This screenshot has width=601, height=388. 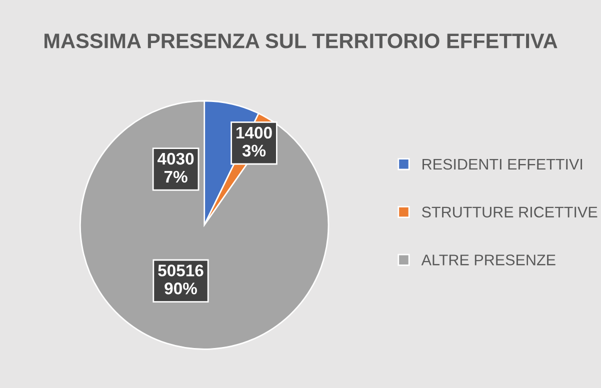 What do you see at coordinates (254, 141) in the screenshot?
I see `data-label: 1400 3%` at bounding box center [254, 141].